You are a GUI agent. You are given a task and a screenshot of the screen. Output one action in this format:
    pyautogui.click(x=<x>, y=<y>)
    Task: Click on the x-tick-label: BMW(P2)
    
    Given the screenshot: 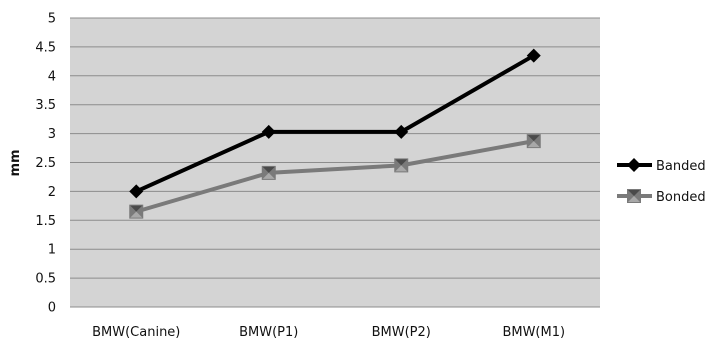 What is the action you would take?
    pyautogui.click(x=401, y=332)
    